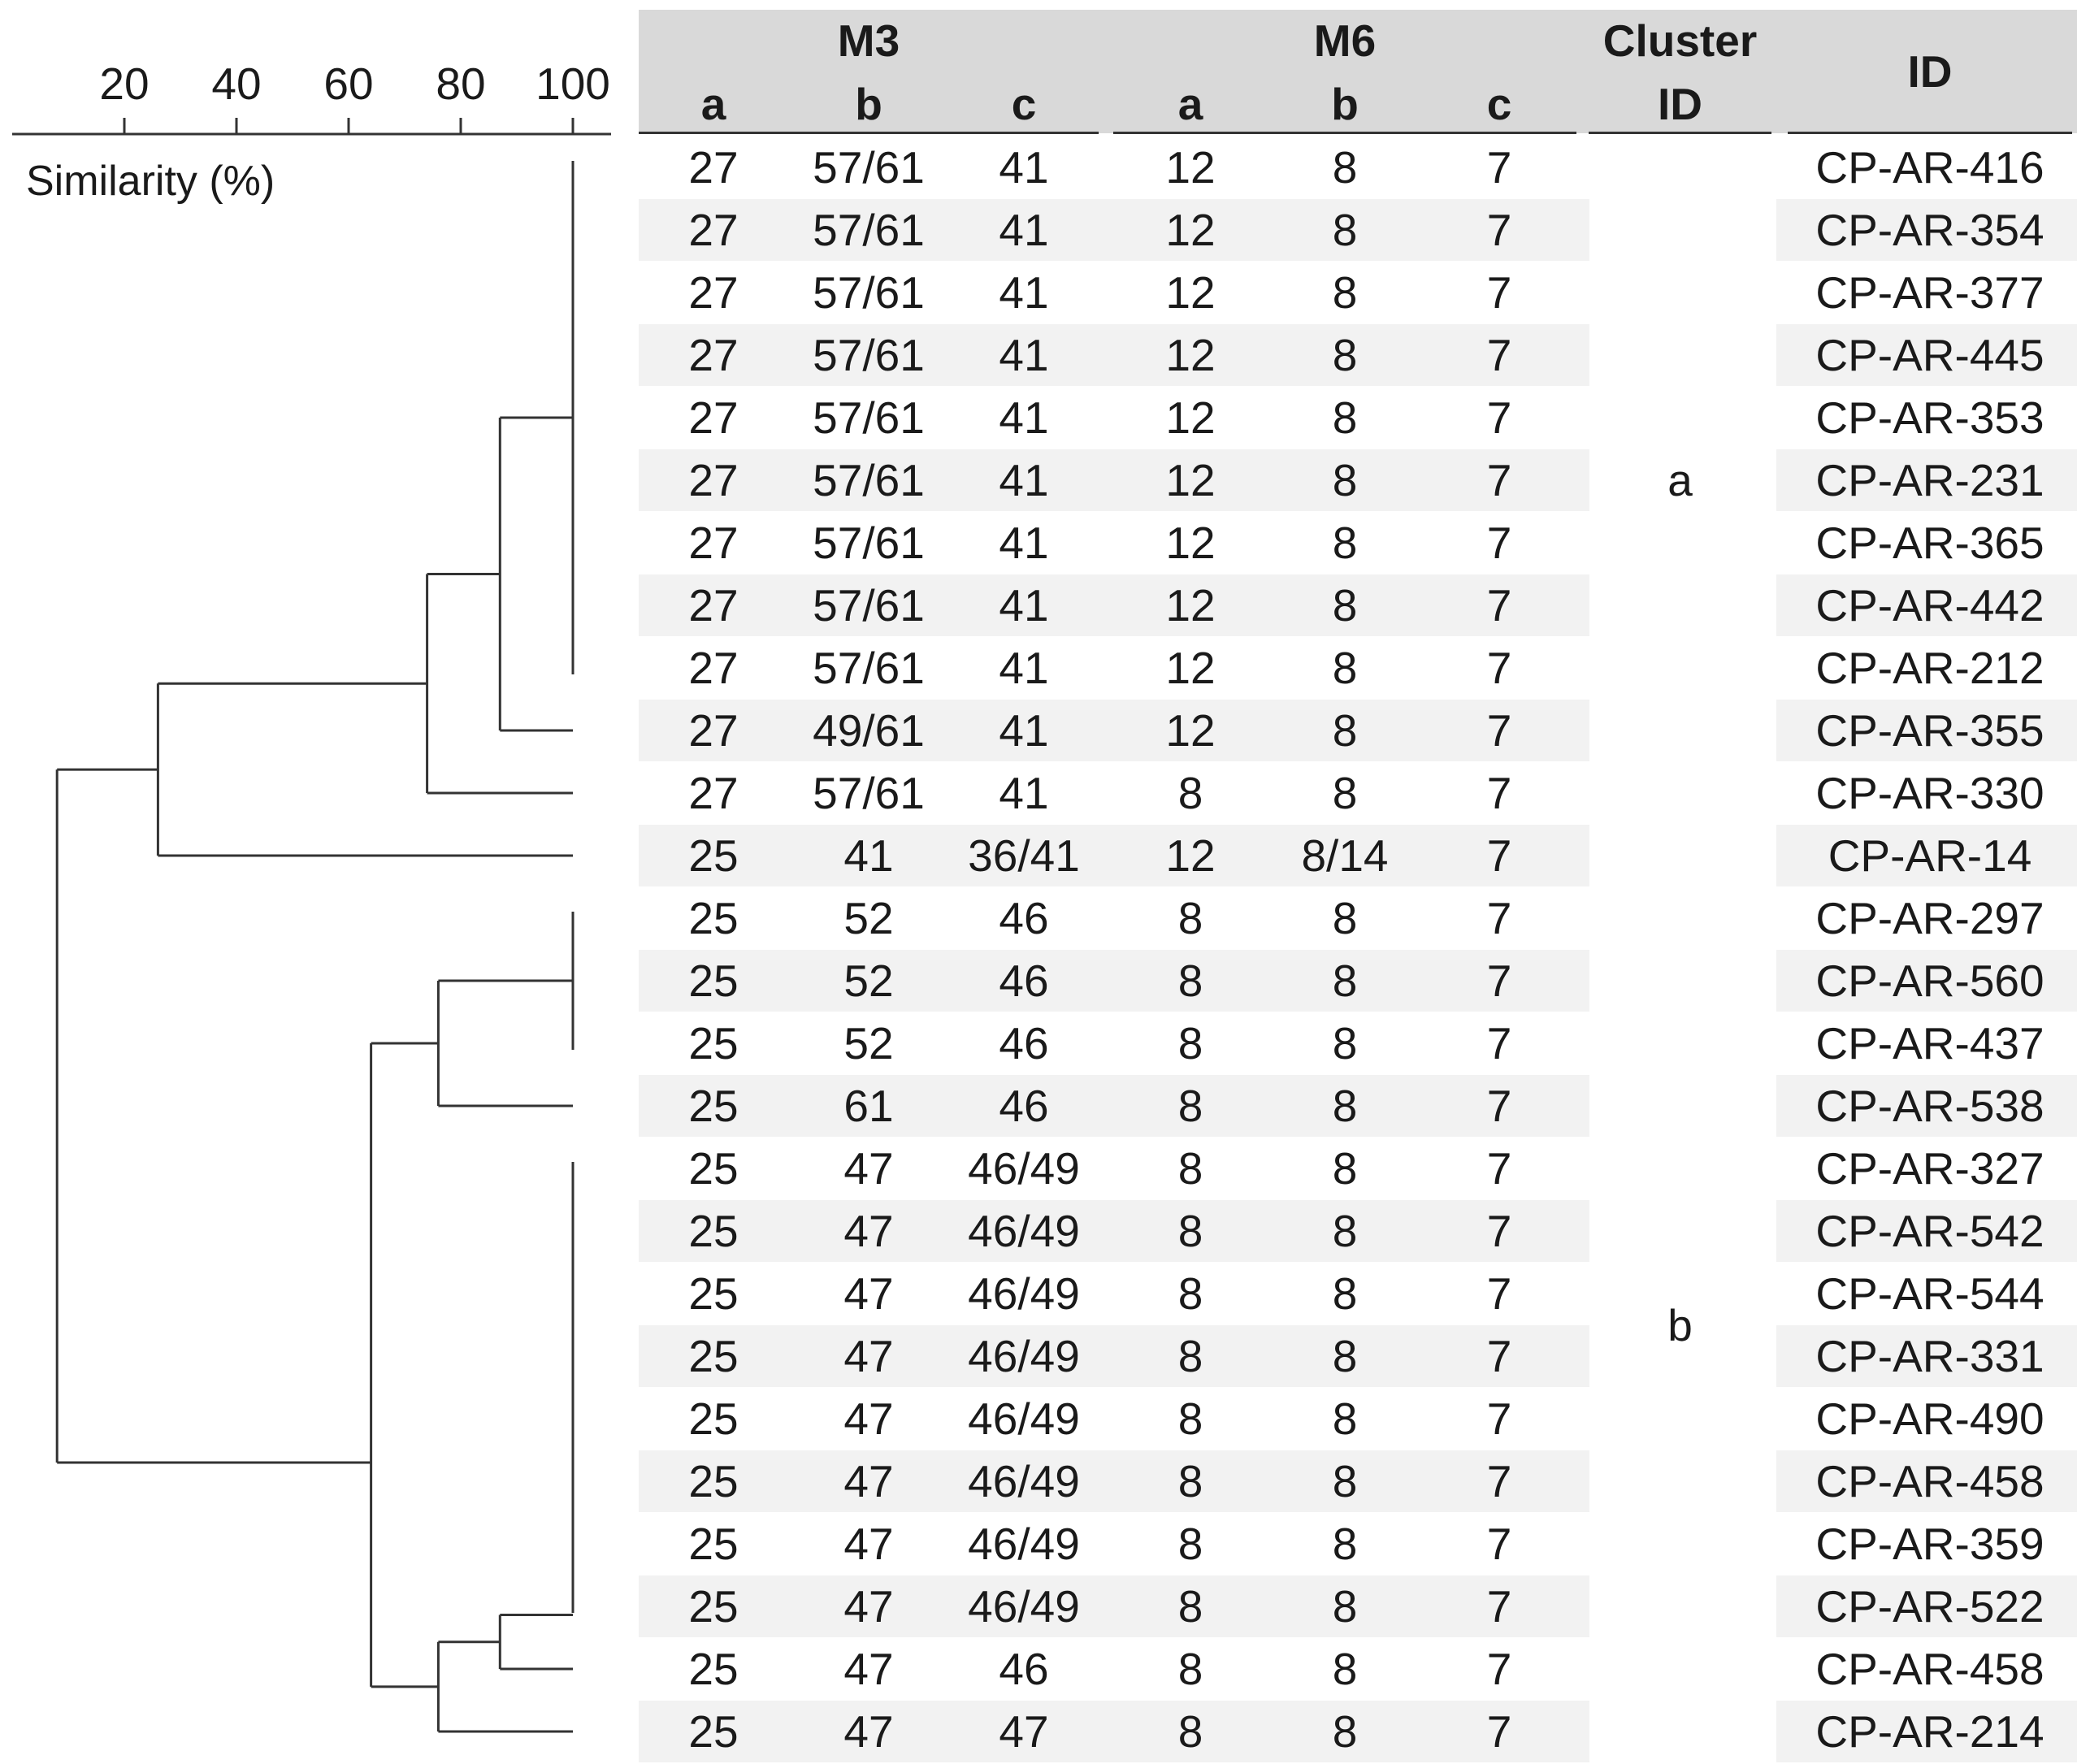 This screenshot has width=2077, height=1764. What do you see at coordinates (1680, 40) in the screenshot?
I see `header-cluster: Cluster` at bounding box center [1680, 40].